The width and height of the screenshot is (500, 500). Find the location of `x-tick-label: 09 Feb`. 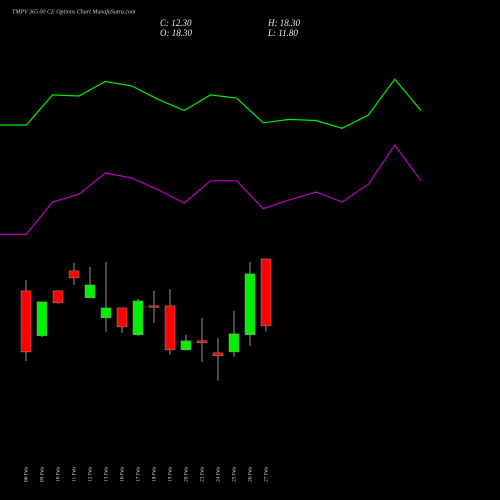

x-tick-label: 09 Feb is located at coordinates (42, 474).